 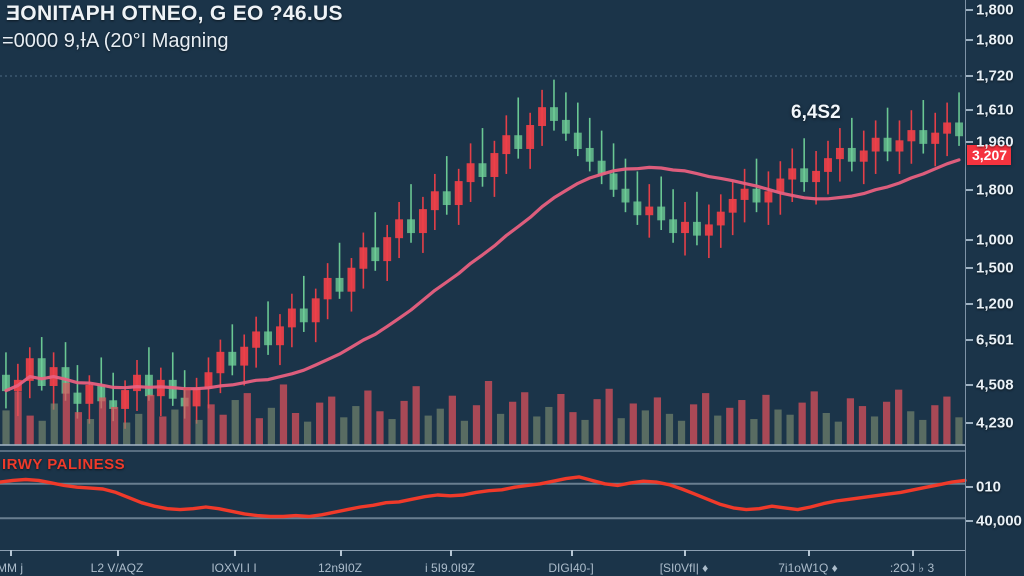 I want to click on x-axis-label: IOXVI.I I, so click(x=234, y=568).